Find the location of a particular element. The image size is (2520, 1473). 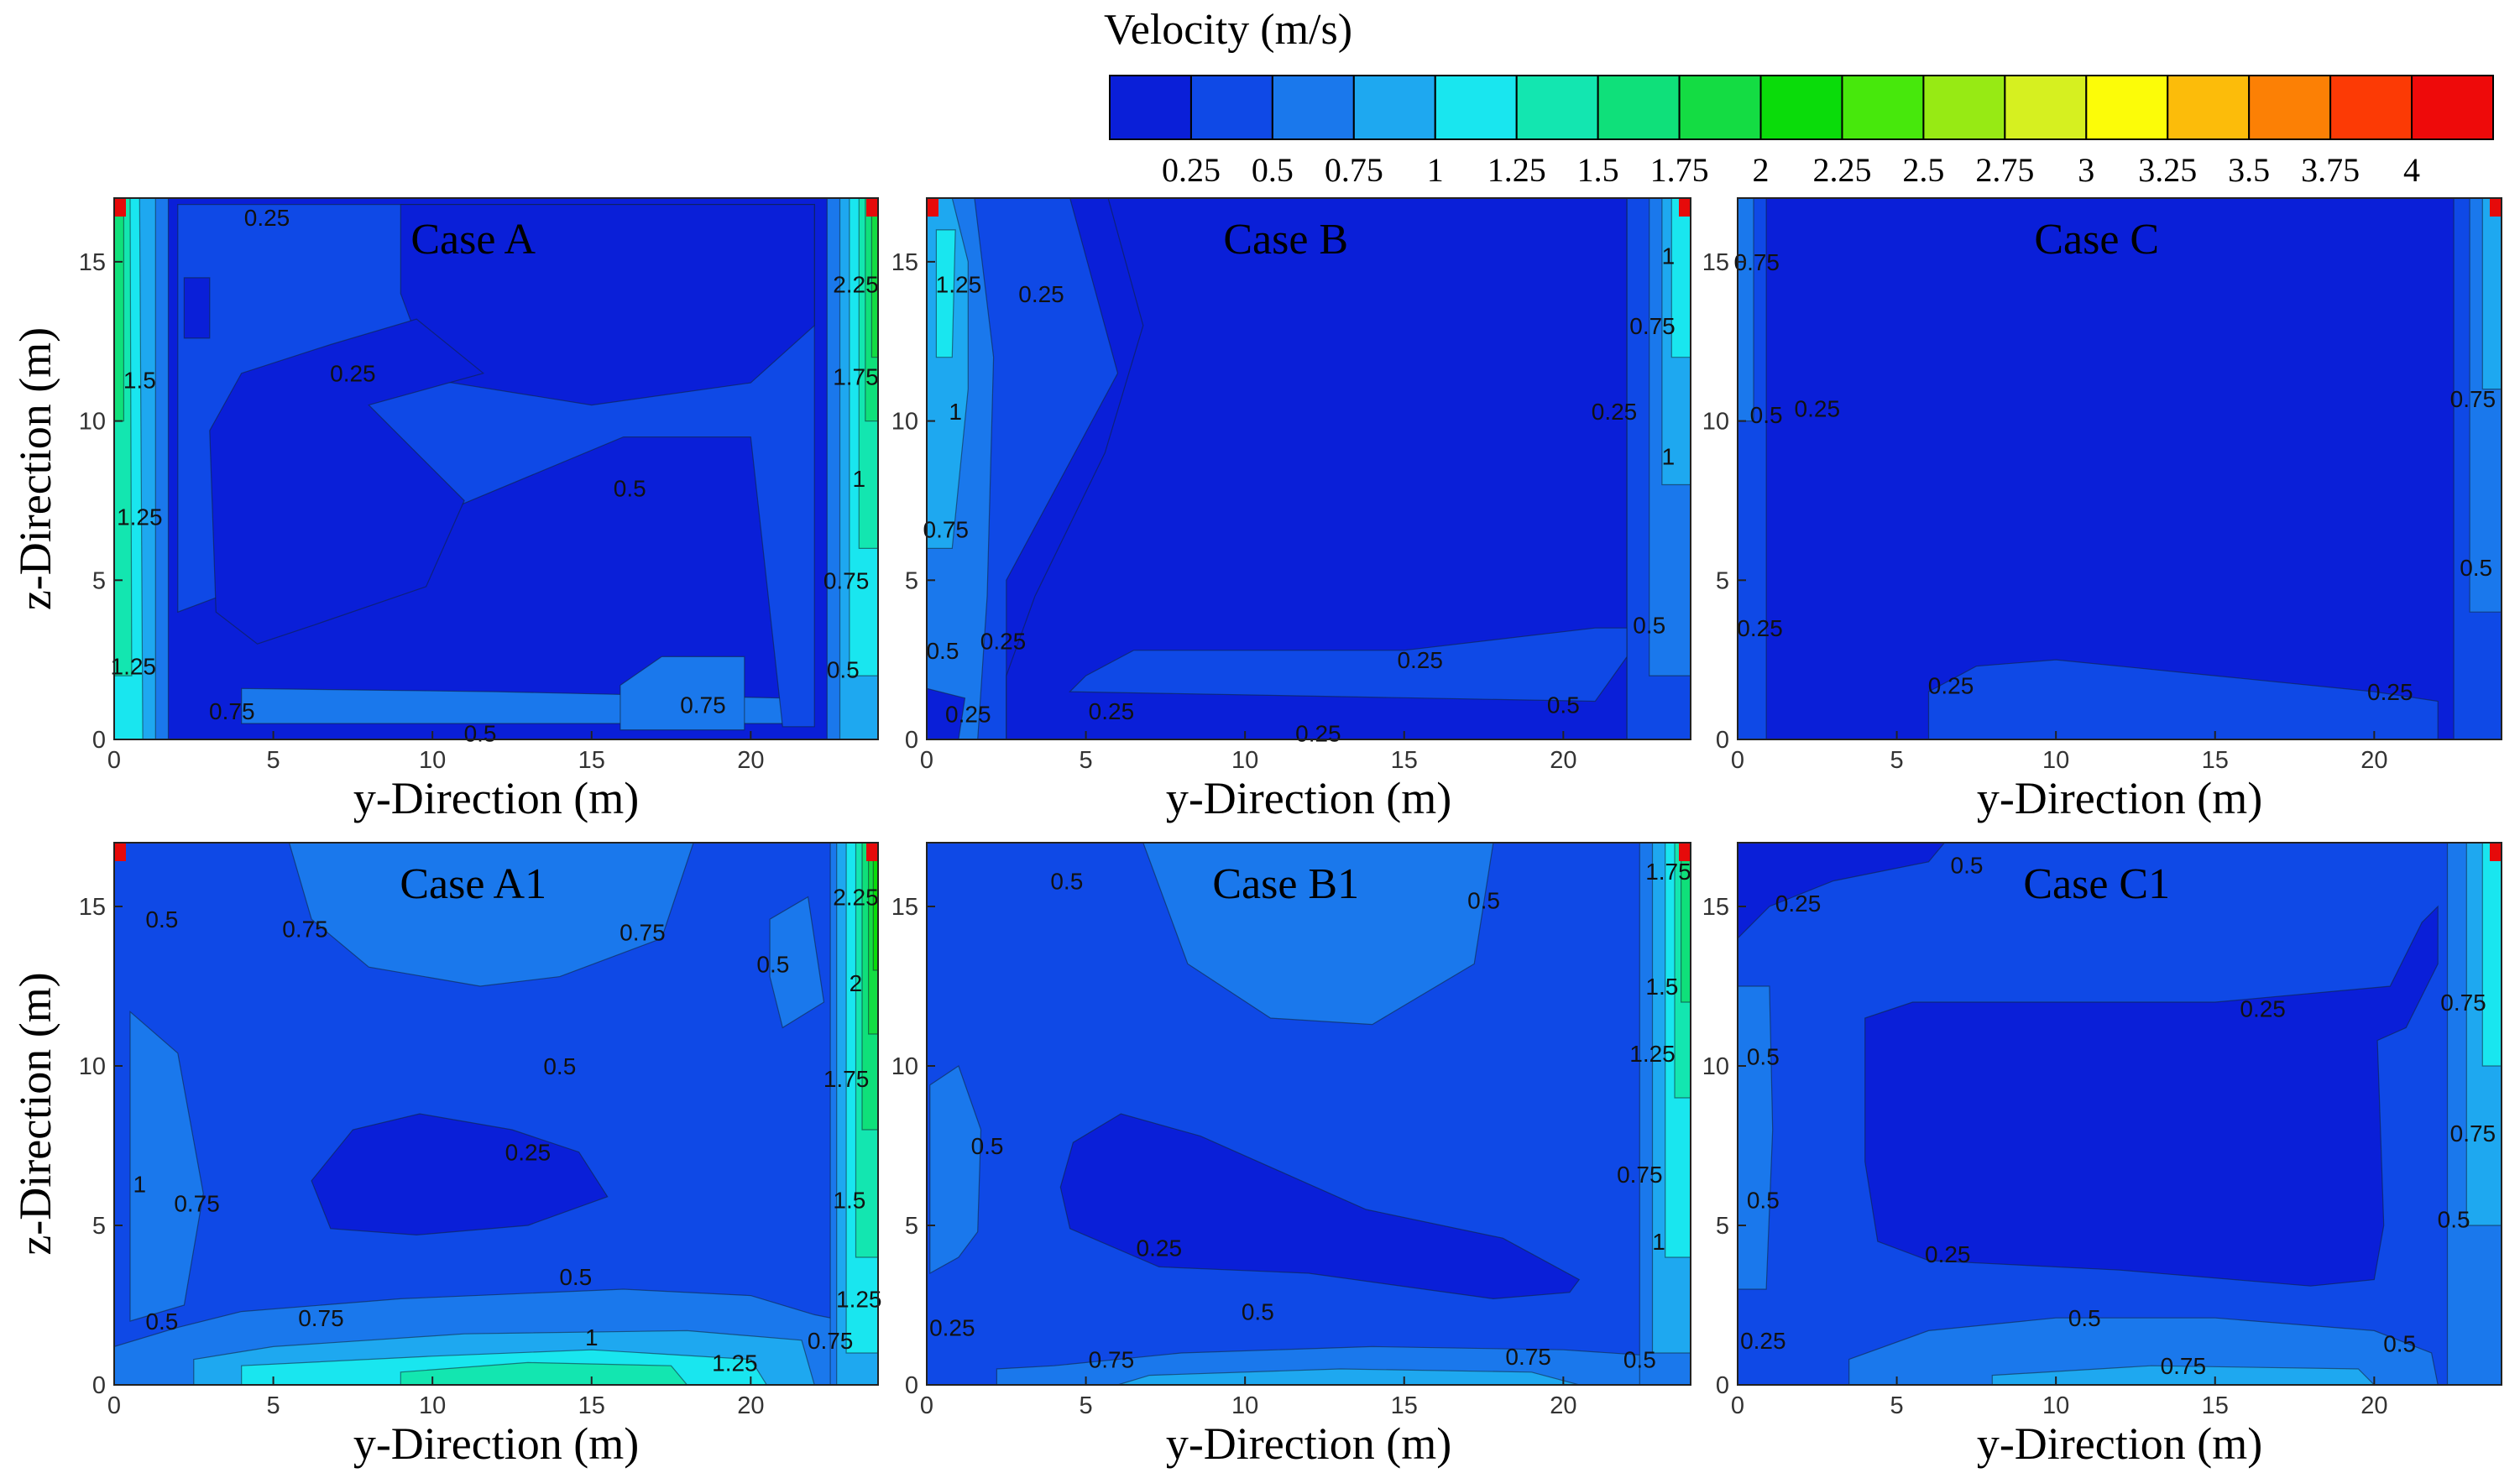

contour-label: 2.25 is located at coordinates (856, 284).